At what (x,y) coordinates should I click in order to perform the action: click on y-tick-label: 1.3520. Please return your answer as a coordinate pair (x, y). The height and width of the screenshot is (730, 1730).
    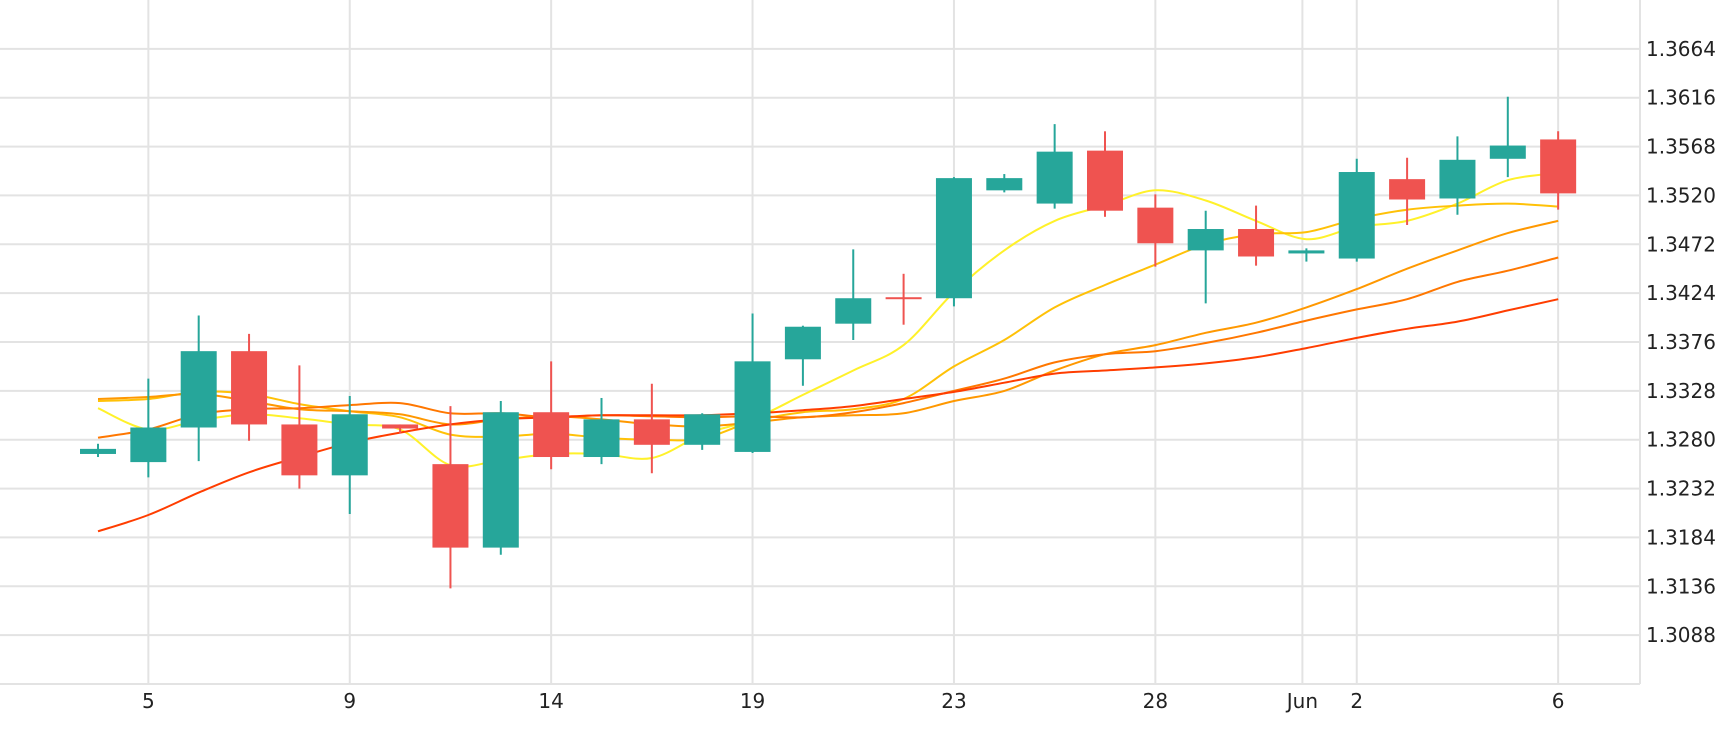
    Looking at the image, I should click on (1681, 195).